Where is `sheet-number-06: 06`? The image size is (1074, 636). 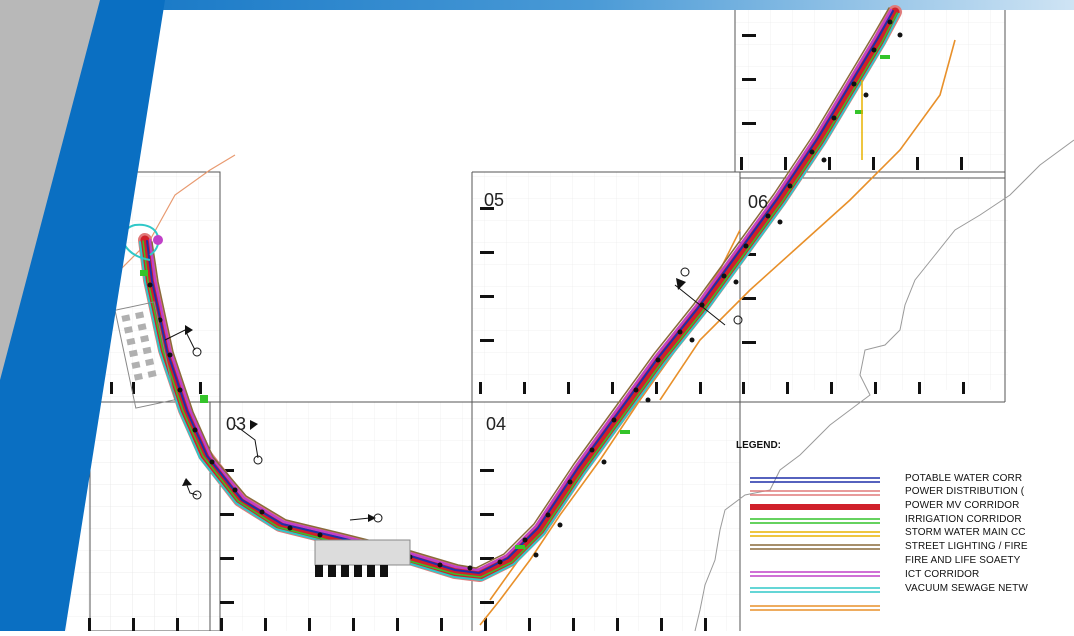
sheet-number-06: 06 is located at coordinates (758, 202).